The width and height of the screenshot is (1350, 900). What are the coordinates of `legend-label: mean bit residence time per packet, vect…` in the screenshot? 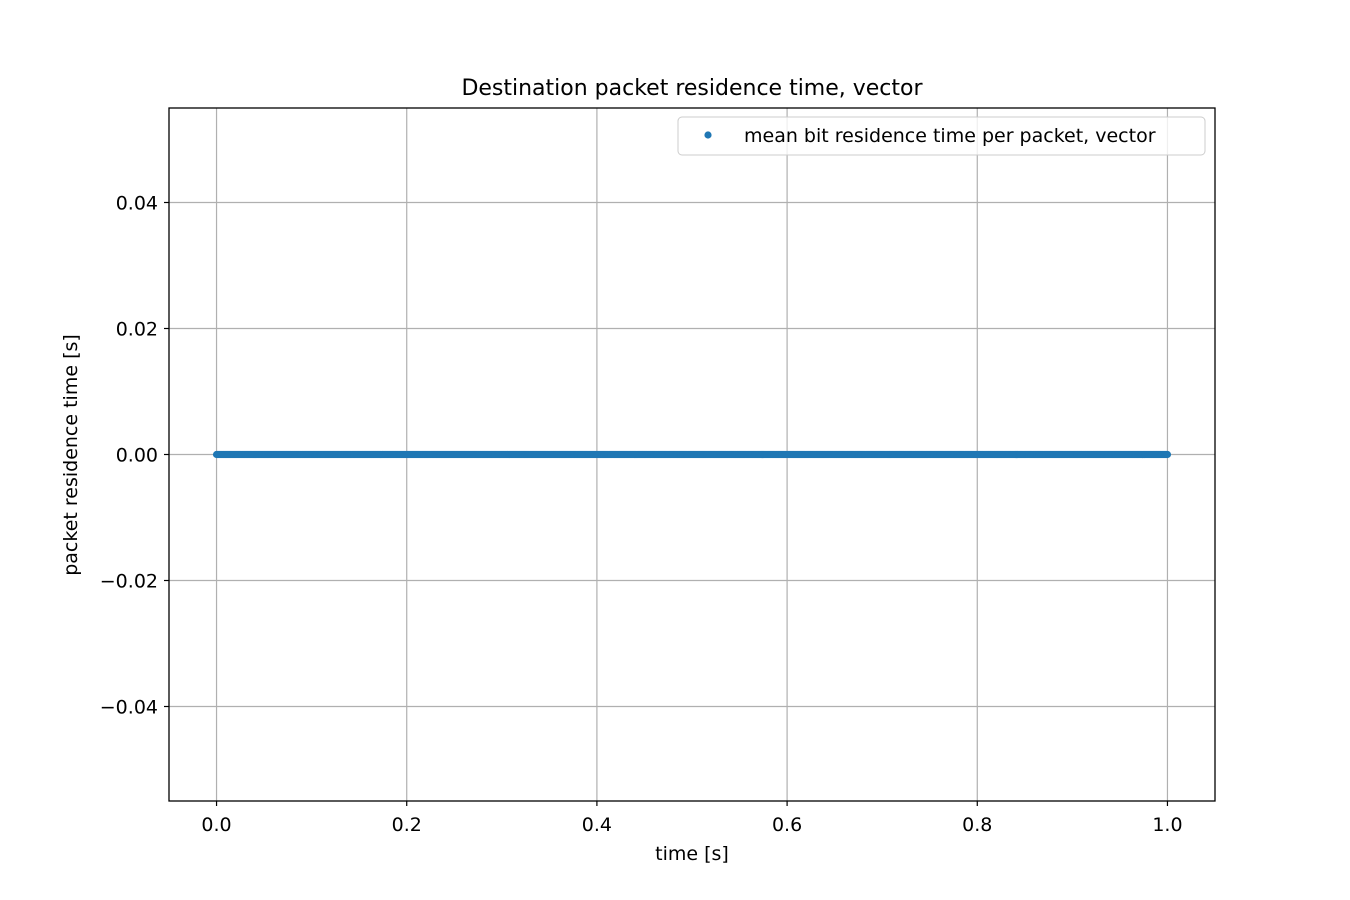 It's located at (950, 136).